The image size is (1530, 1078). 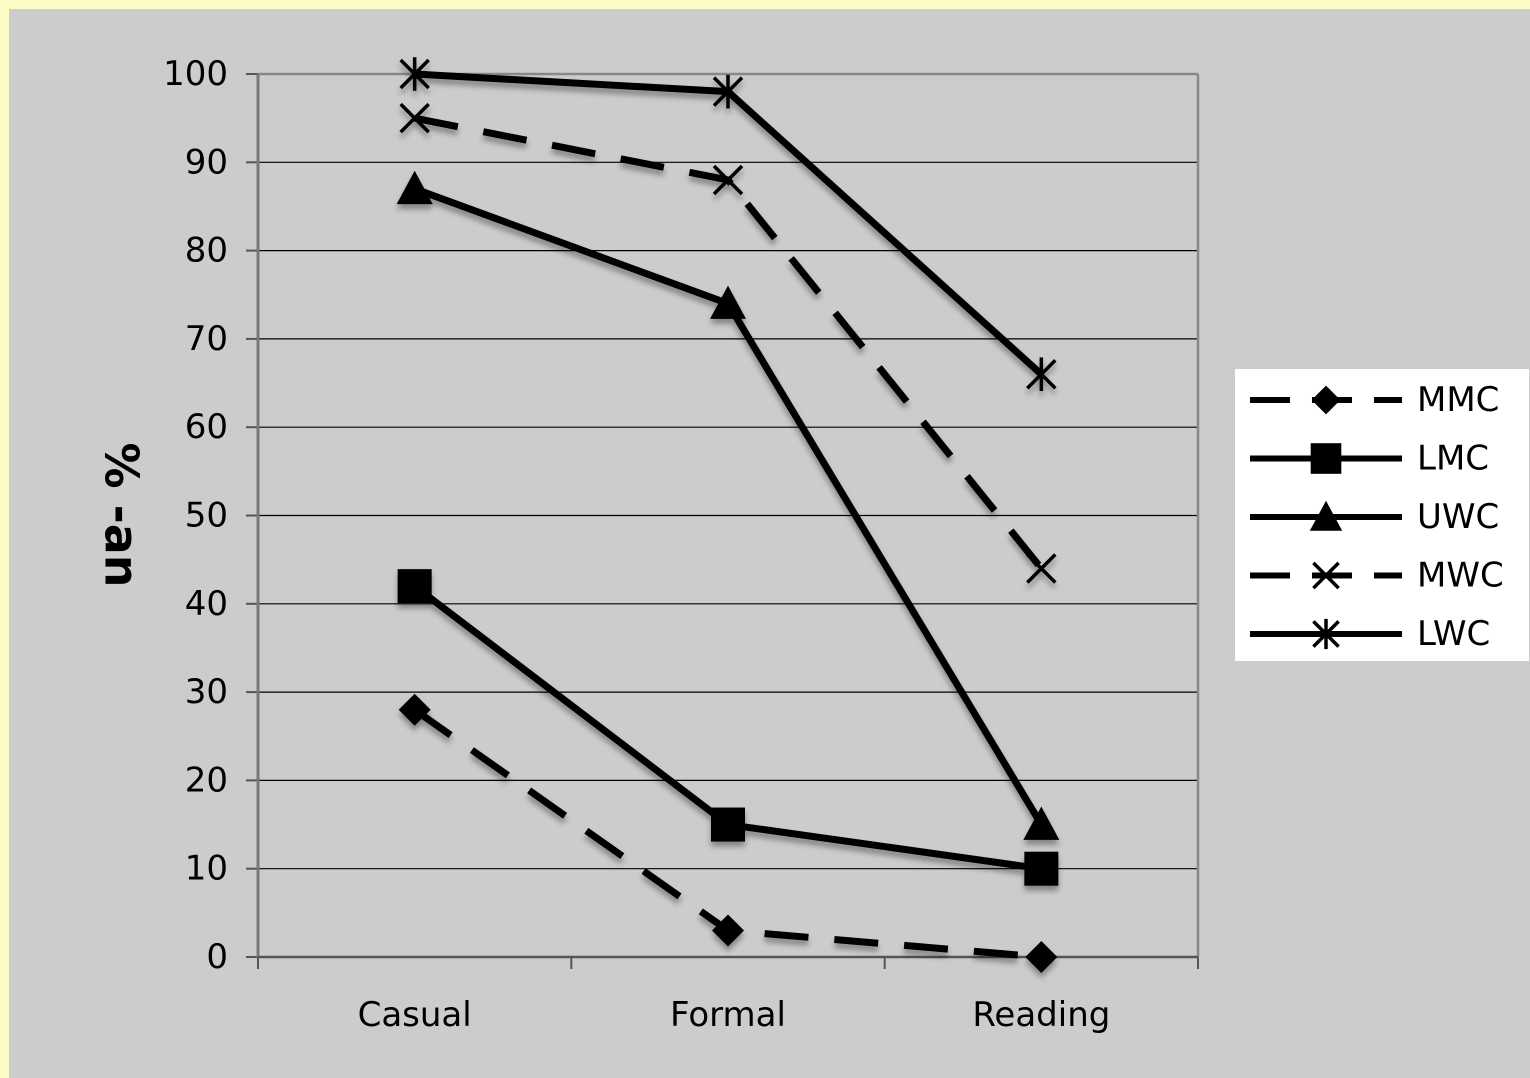 I want to click on x-tick-label: Formal, so click(x=728, y=1015).